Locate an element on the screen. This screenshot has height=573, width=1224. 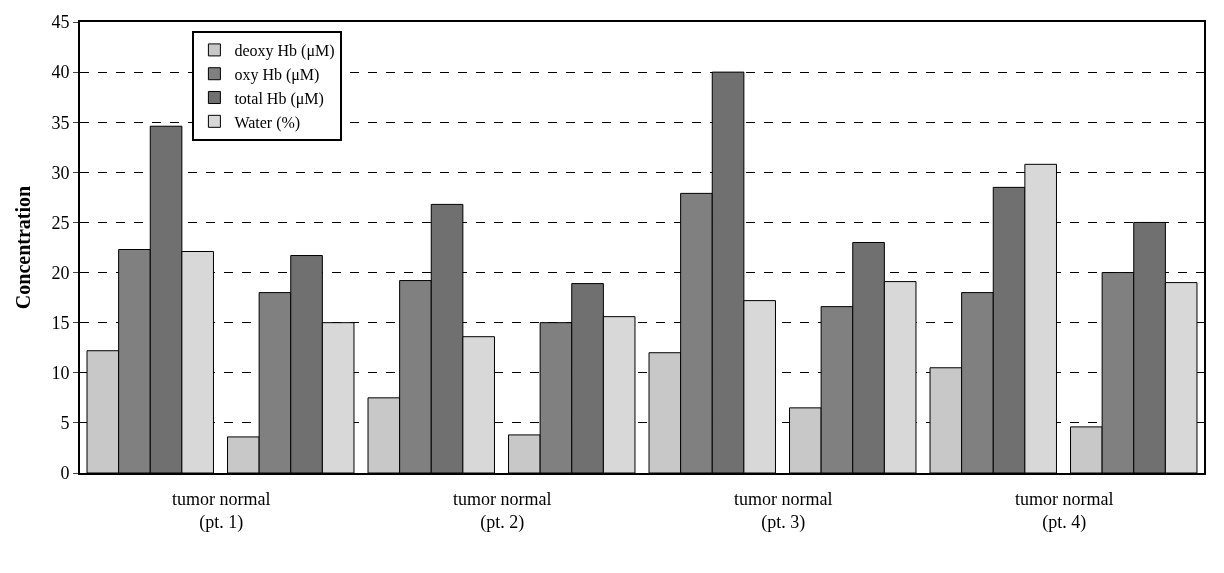
legend-label: oxy Hb (μM) is located at coordinates (277, 74).